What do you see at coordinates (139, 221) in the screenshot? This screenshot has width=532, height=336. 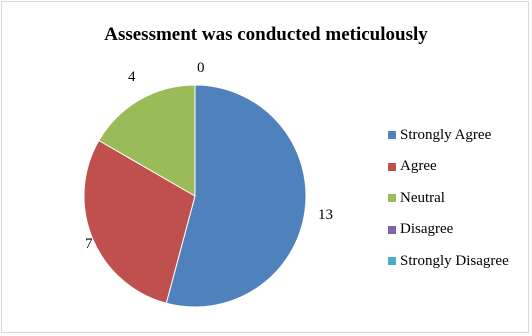 I see `pie-slice-agree` at bounding box center [139, 221].